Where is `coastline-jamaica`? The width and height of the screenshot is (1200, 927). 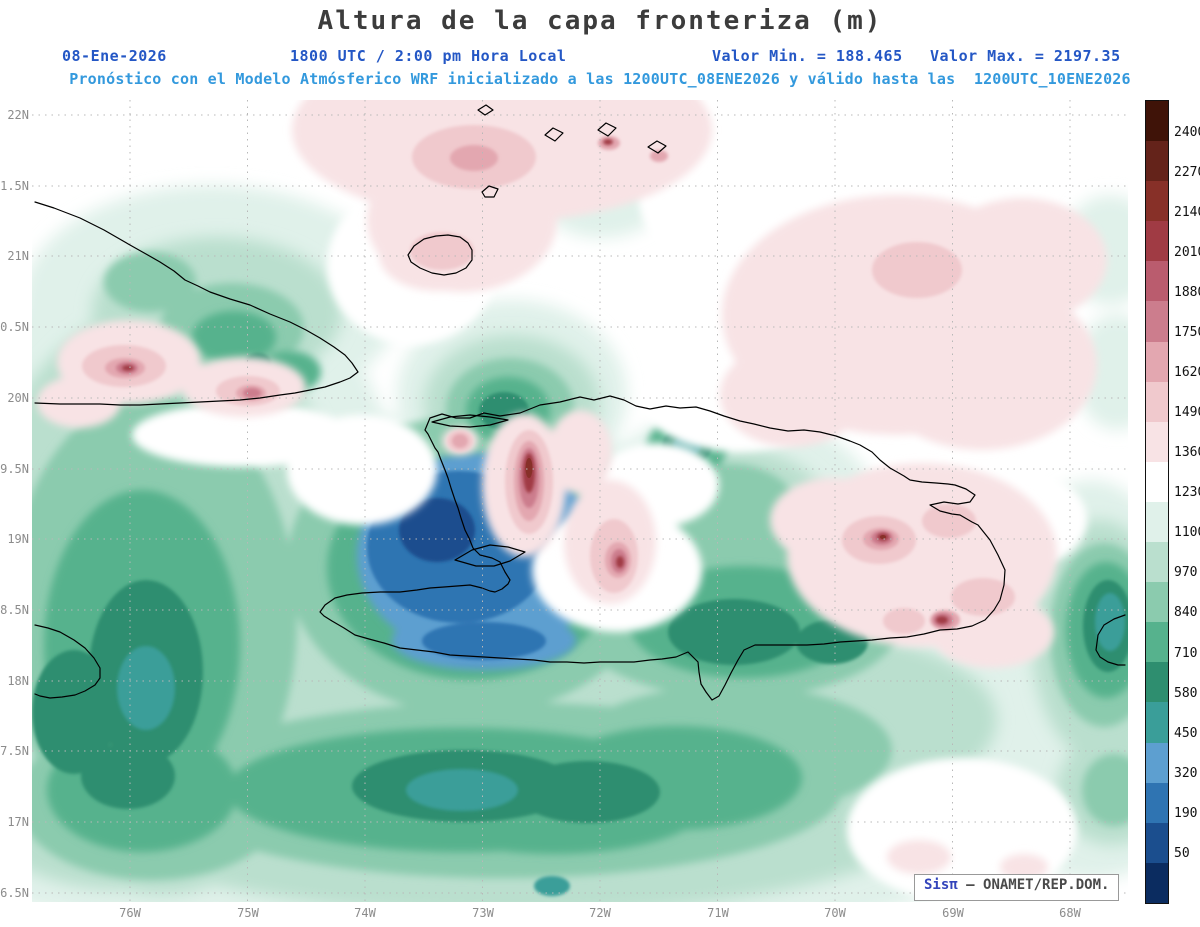 coastline-jamaica is located at coordinates (67, 661).